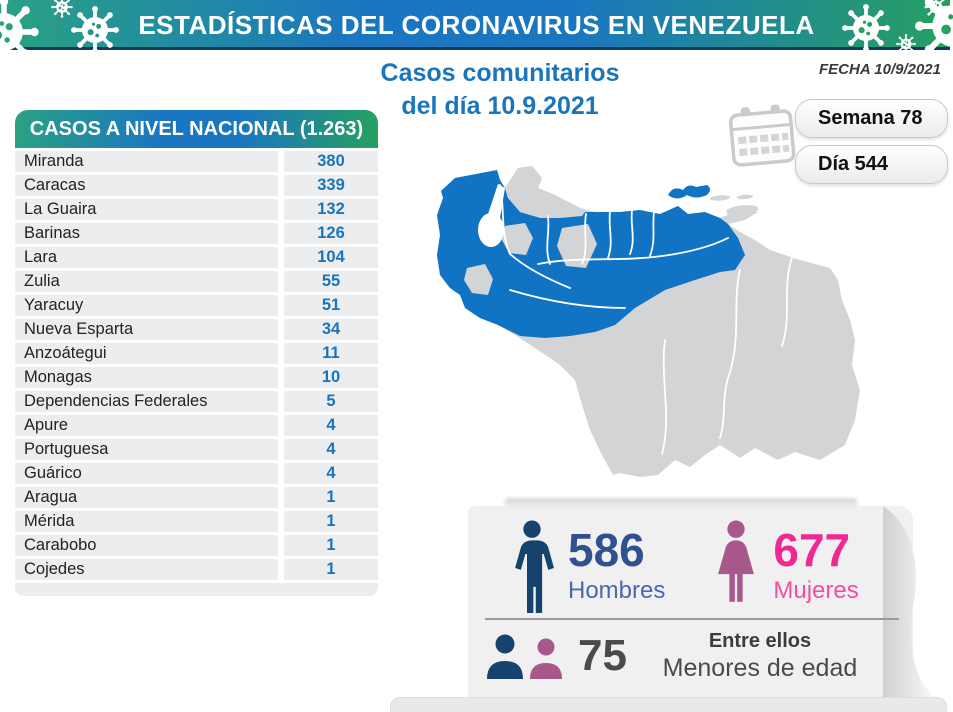 Image resolution: width=953 pixels, height=712 pixels. I want to click on table-row: Miranda 380, so click(196, 161).